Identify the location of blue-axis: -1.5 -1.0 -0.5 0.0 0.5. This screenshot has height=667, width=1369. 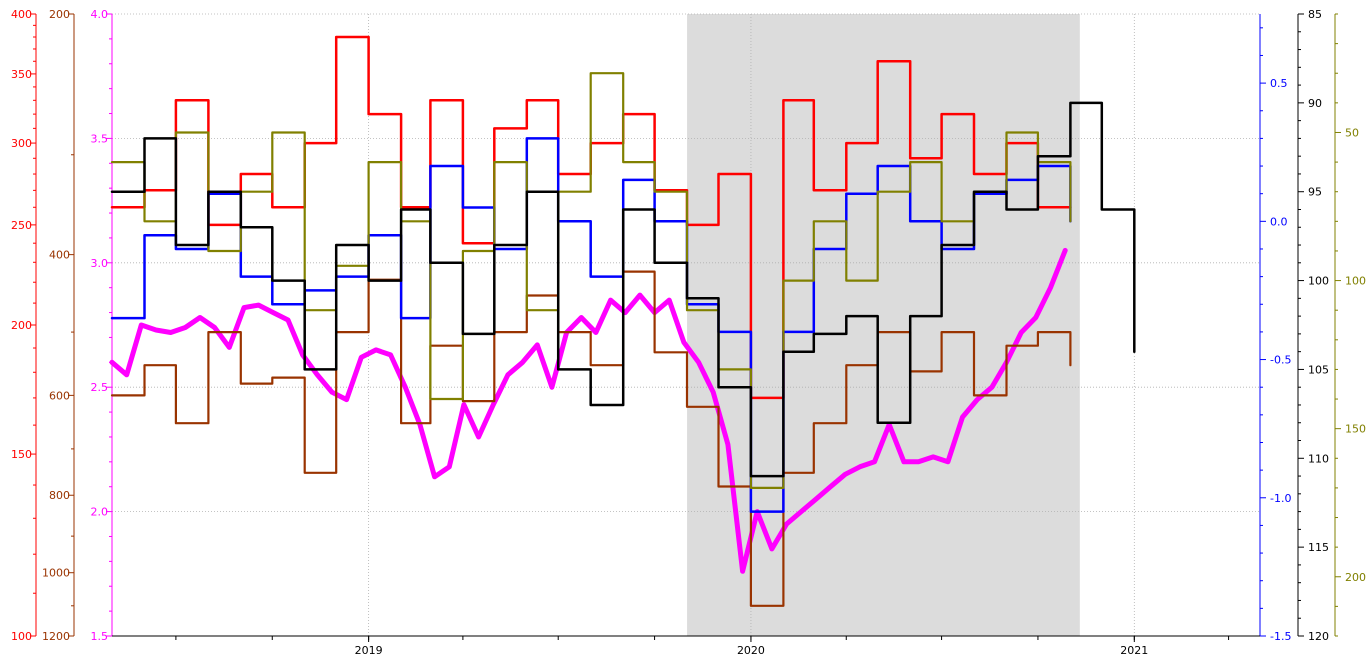
(1275, 328).